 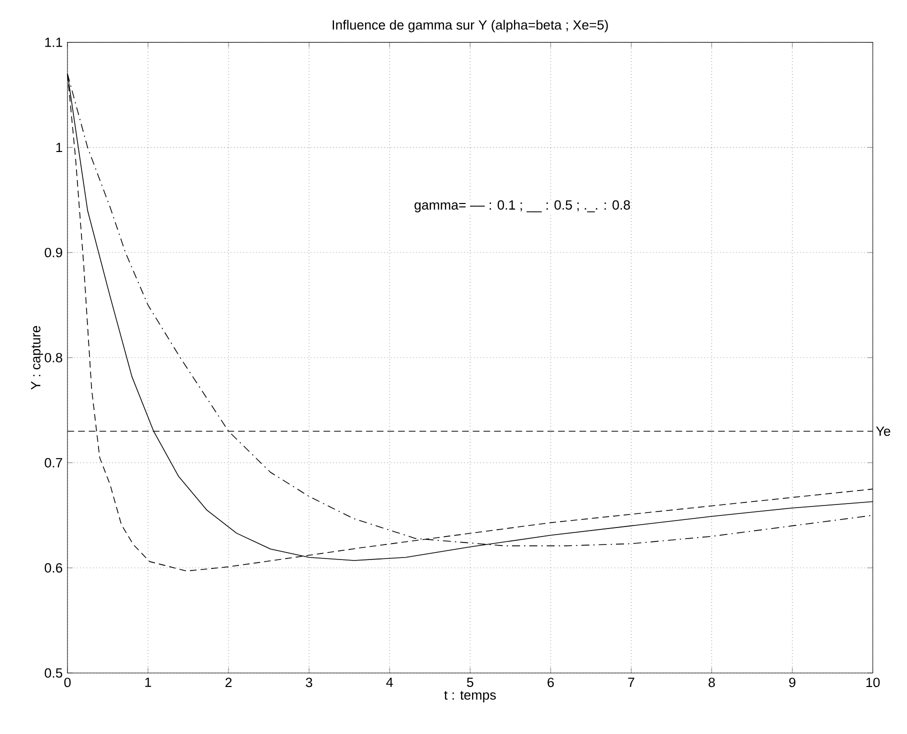 I want to click on x-tick-label: 9, so click(x=792, y=683).